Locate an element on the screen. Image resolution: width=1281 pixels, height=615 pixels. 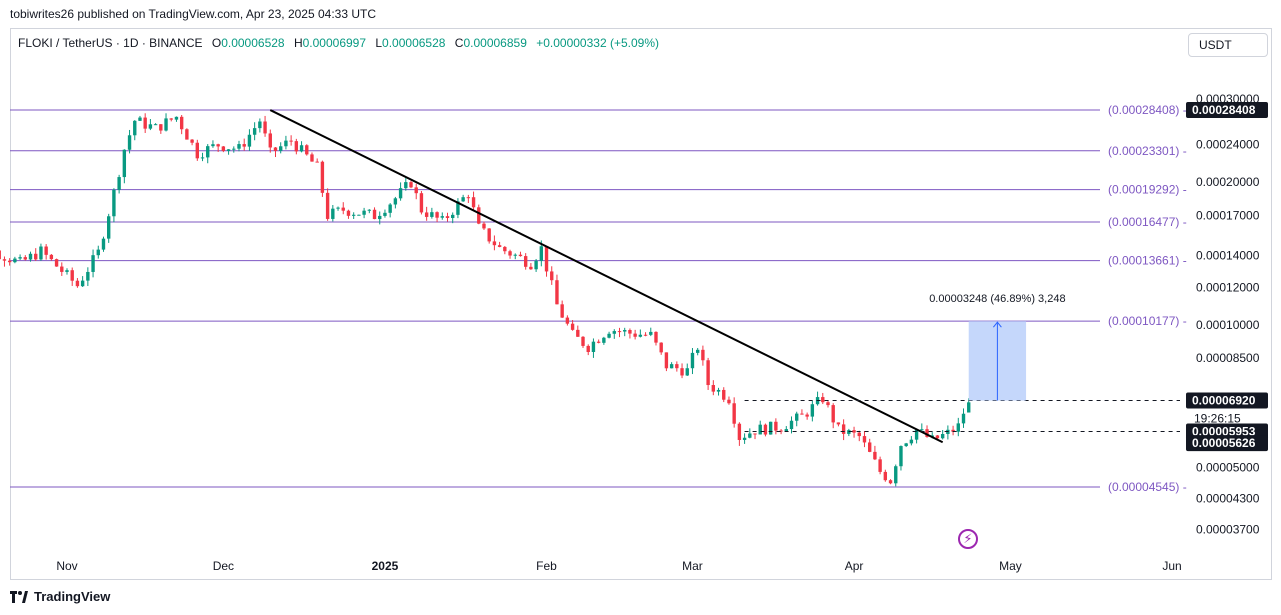
x-tick-label-1: Dec is located at coordinates (223, 566).